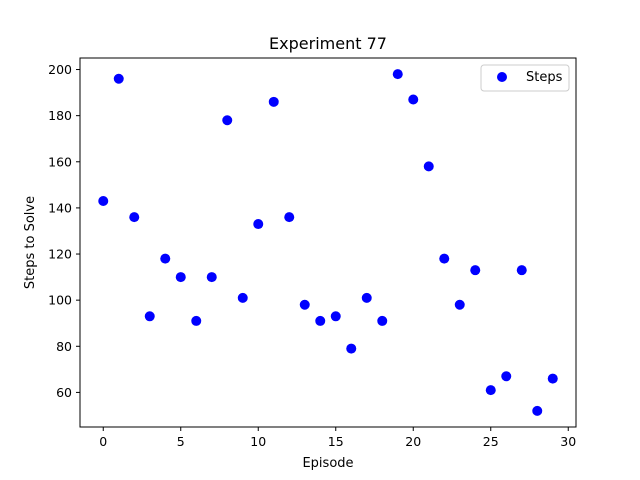 This screenshot has width=640, height=480. Describe the element at coordinates (258, 441) in the screenshot. I see `x-tick-label: 10` at that location.